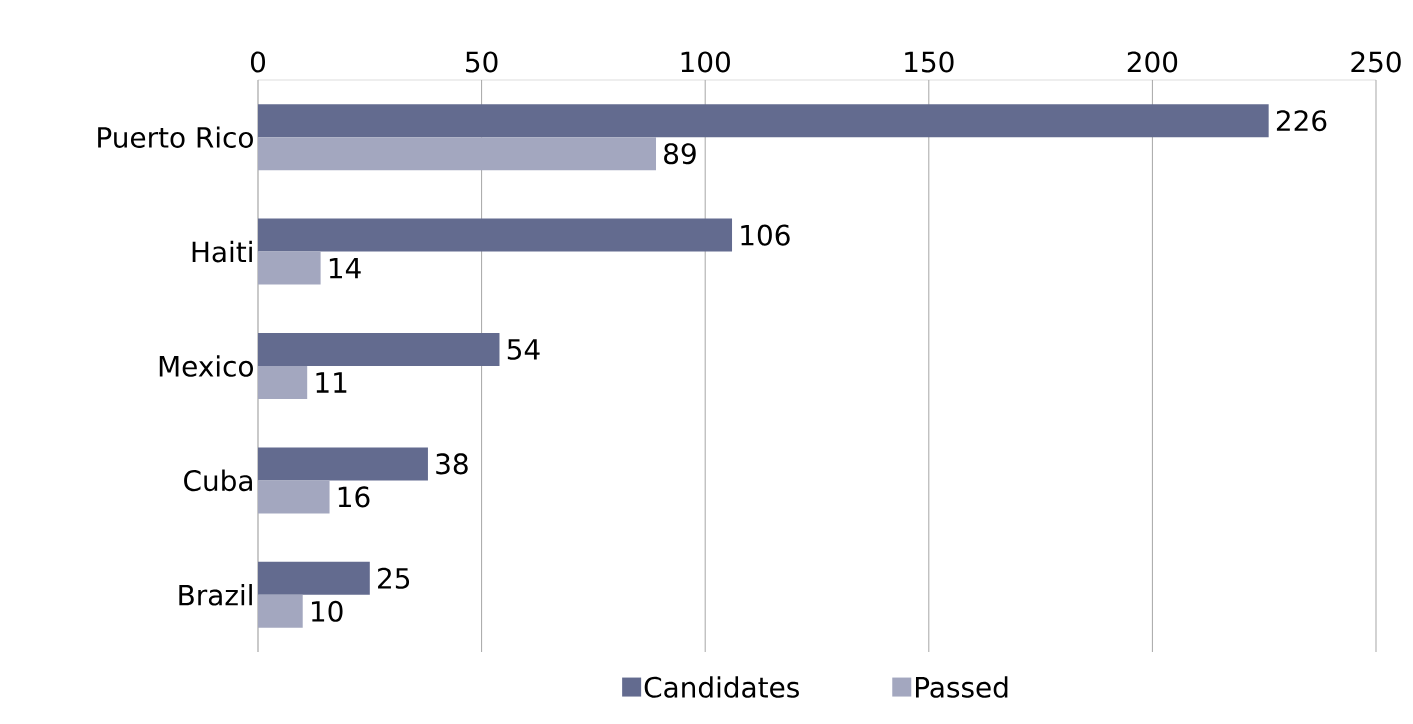  I want to click on legend-label: Passed, so click(961, 687).